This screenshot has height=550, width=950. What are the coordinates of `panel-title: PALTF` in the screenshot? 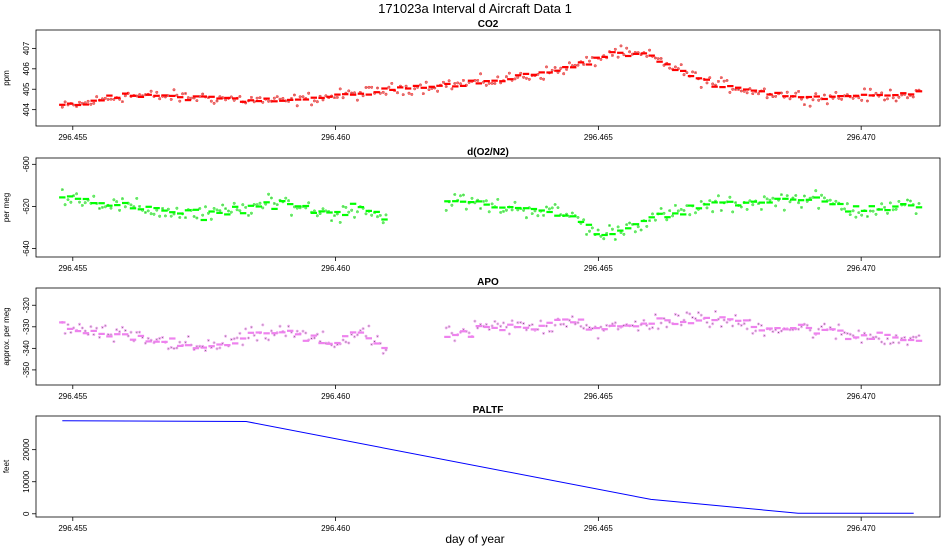 It's located at (488, 410).